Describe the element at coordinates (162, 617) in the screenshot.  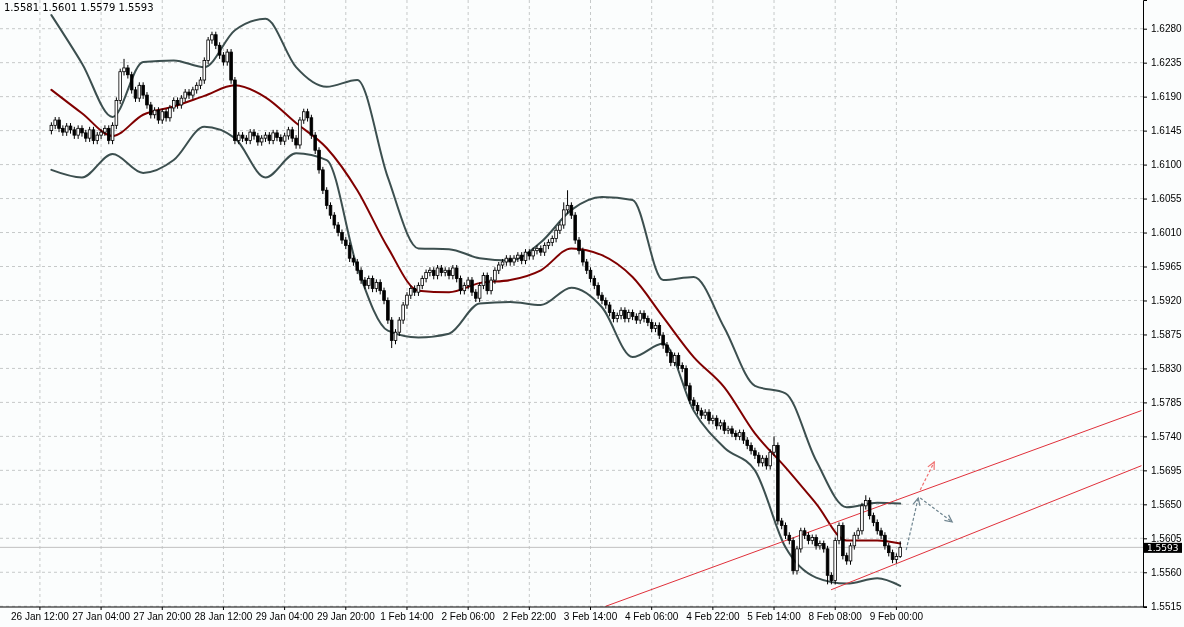
I see `x-tick-label: 27 Jan 20:00` at that location.